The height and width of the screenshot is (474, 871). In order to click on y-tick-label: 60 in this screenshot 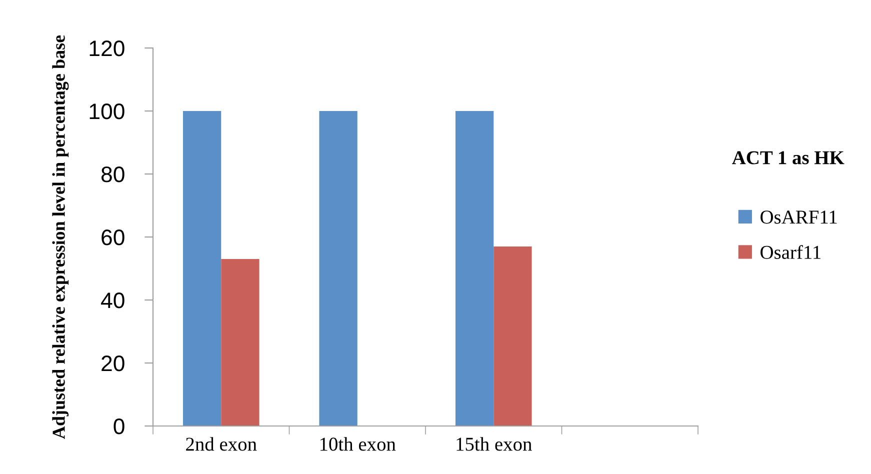, I will do `click(113, 238)`.